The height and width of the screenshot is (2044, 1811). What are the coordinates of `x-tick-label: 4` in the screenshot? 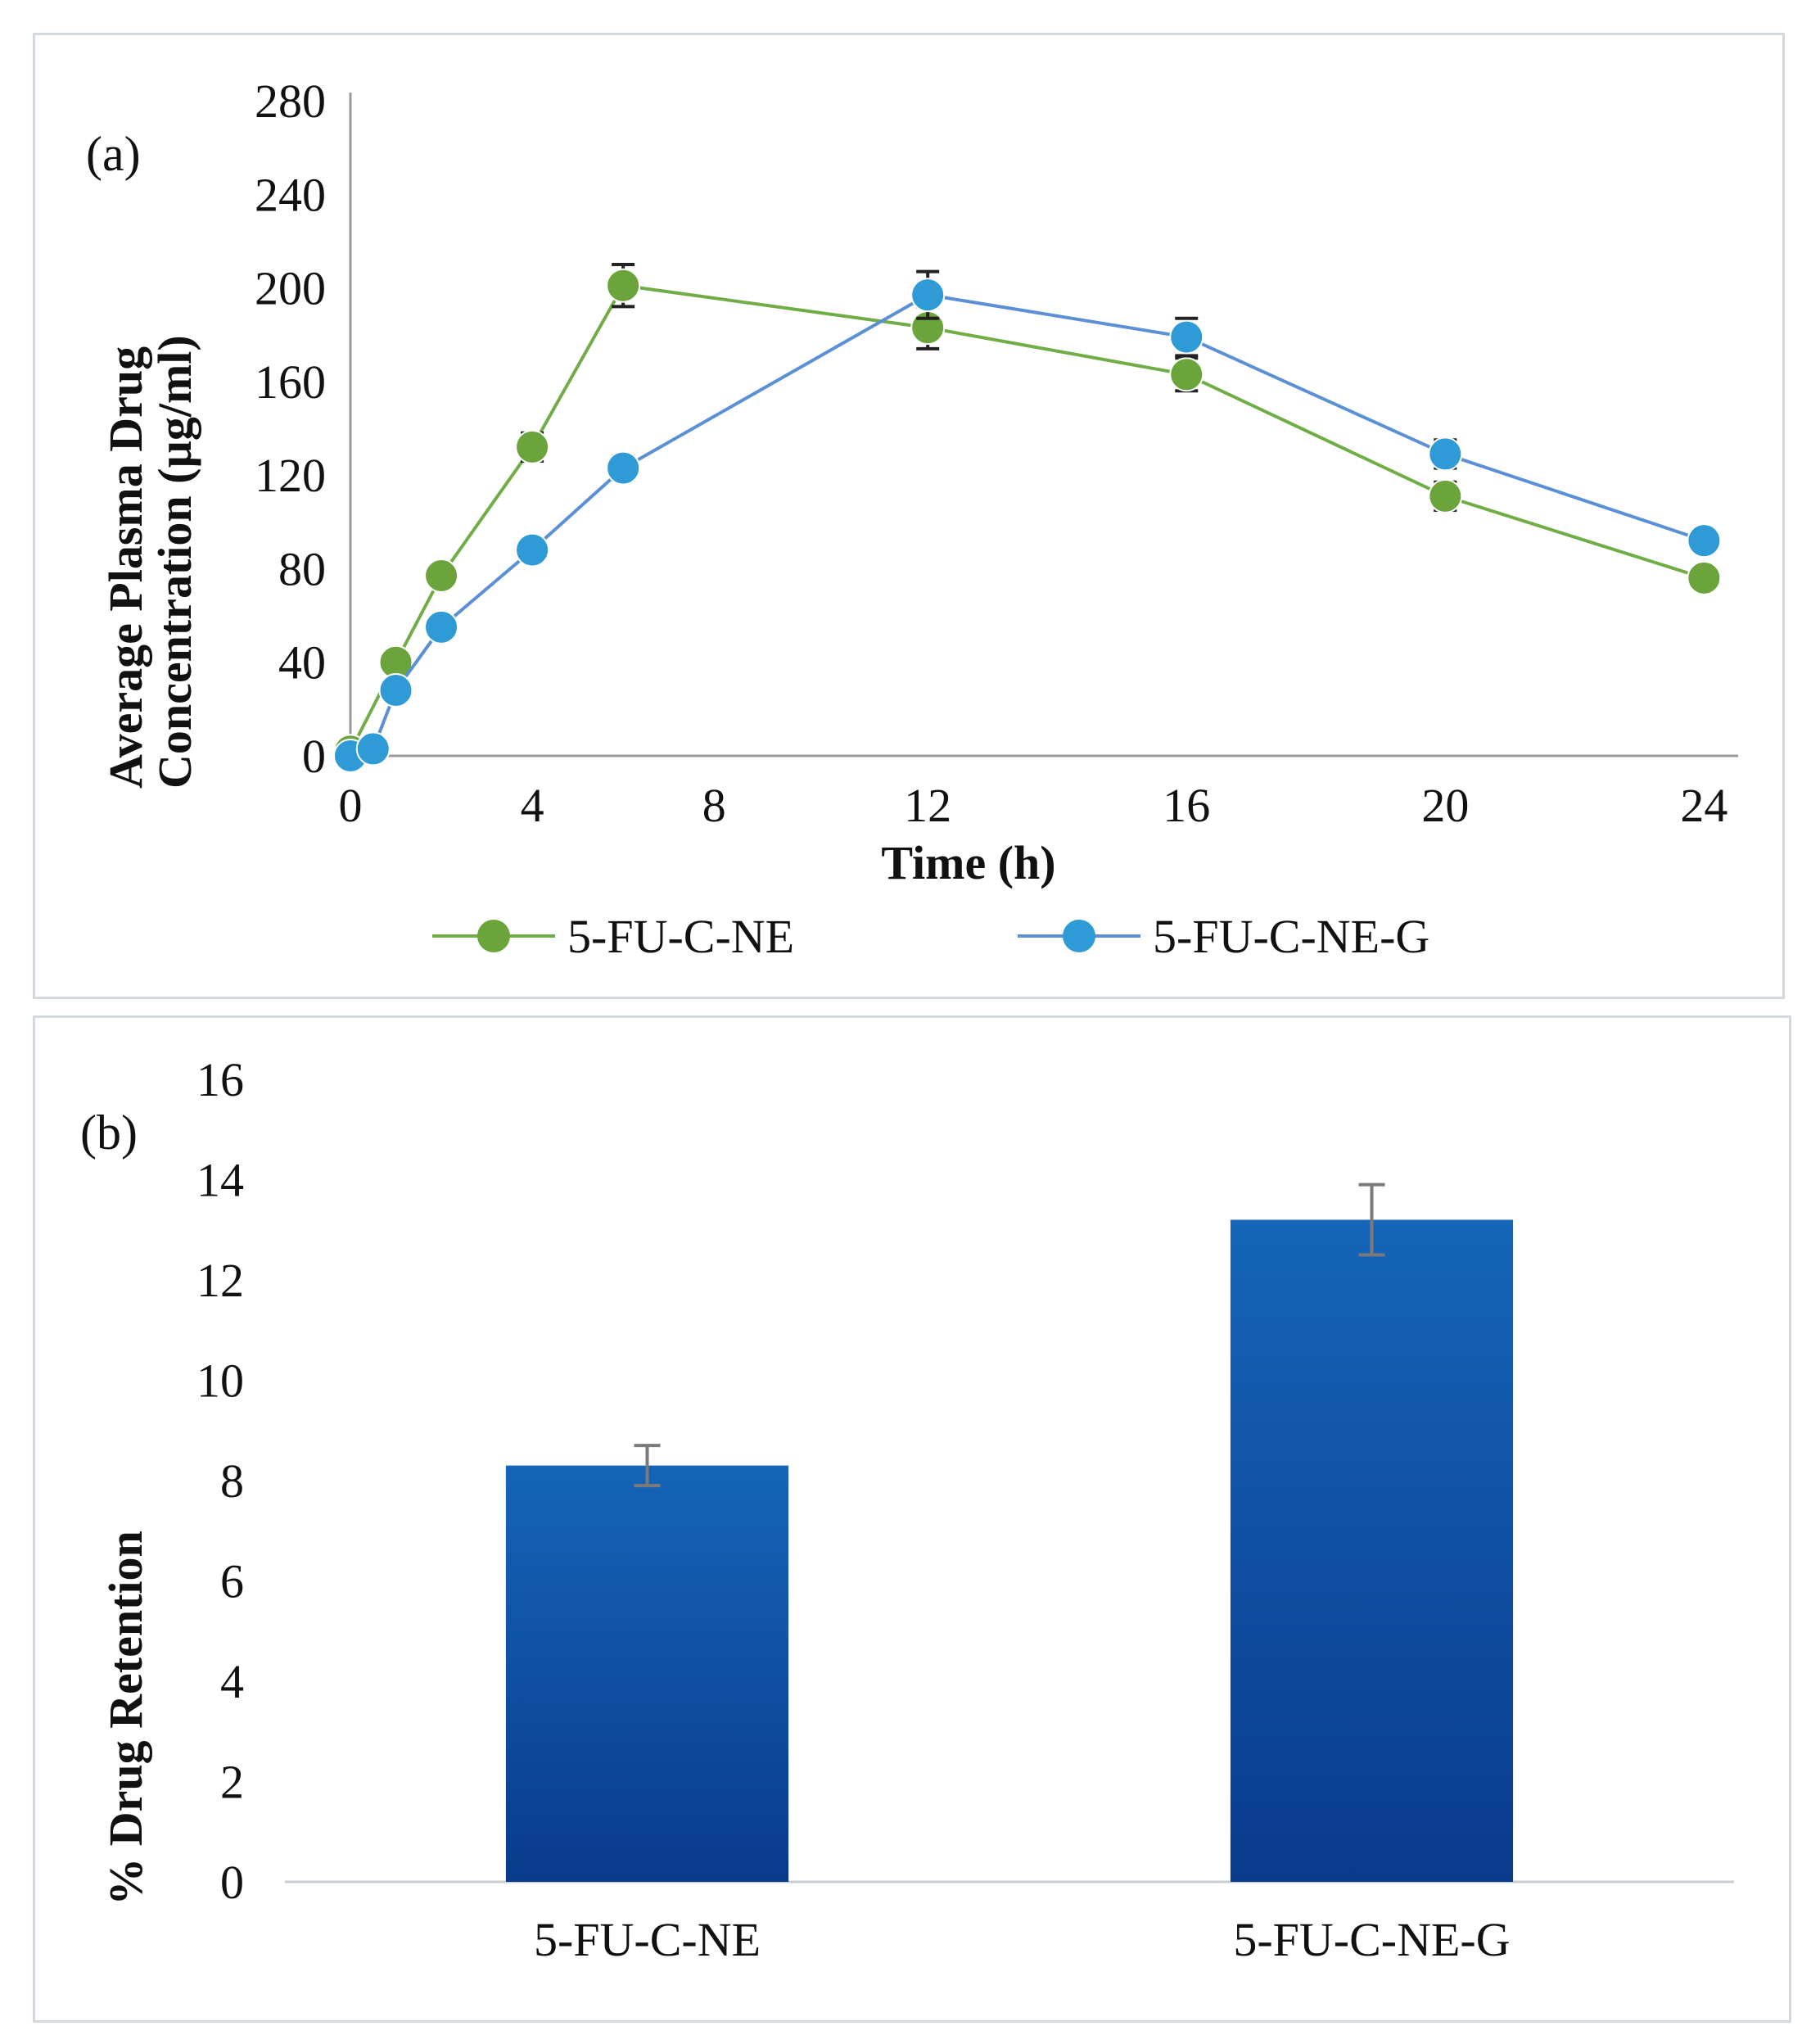 It's located at (532, 805).